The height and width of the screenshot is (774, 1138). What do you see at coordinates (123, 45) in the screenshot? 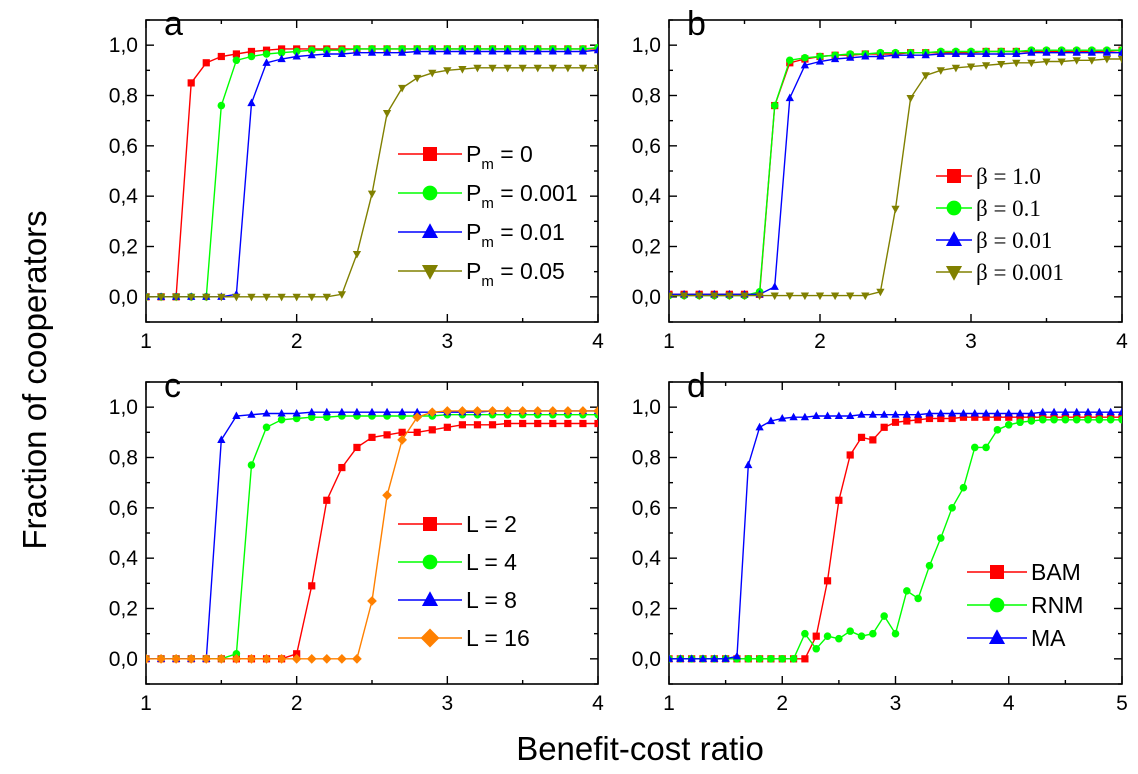
I see `y-tick-label: 1,0` at bounding box center [123, 45].